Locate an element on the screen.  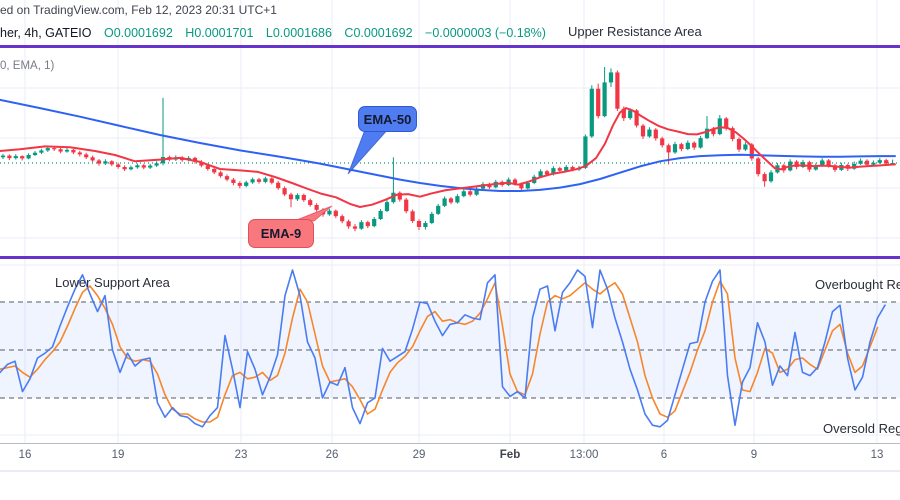
change-value: −0.0000003 (−0.18%) is located at coordinates (485, 33).